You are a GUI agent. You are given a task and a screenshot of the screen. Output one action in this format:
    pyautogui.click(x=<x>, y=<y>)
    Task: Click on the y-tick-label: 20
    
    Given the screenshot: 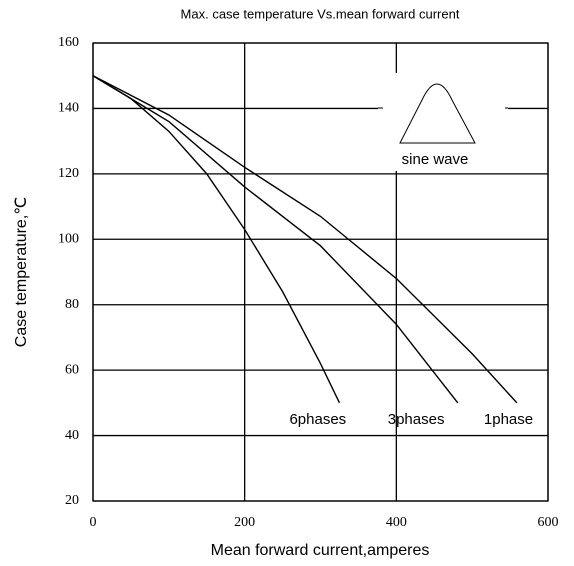 What is the action you would take?
    pyautogui.click(x=72, y=500)
    